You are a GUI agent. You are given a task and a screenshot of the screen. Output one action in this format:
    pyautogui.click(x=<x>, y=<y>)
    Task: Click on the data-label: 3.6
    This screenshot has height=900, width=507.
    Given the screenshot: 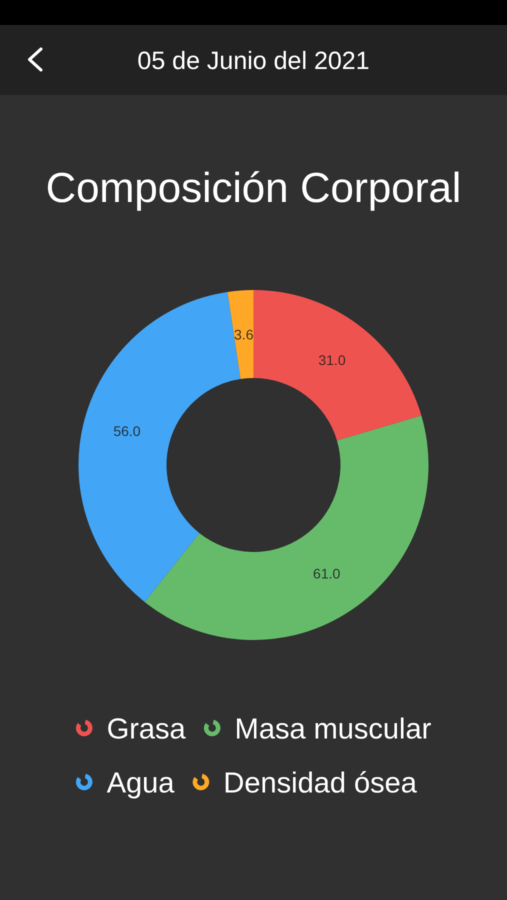 What is the action you would take?
    pyautogui.click(x=244, y=334)
    